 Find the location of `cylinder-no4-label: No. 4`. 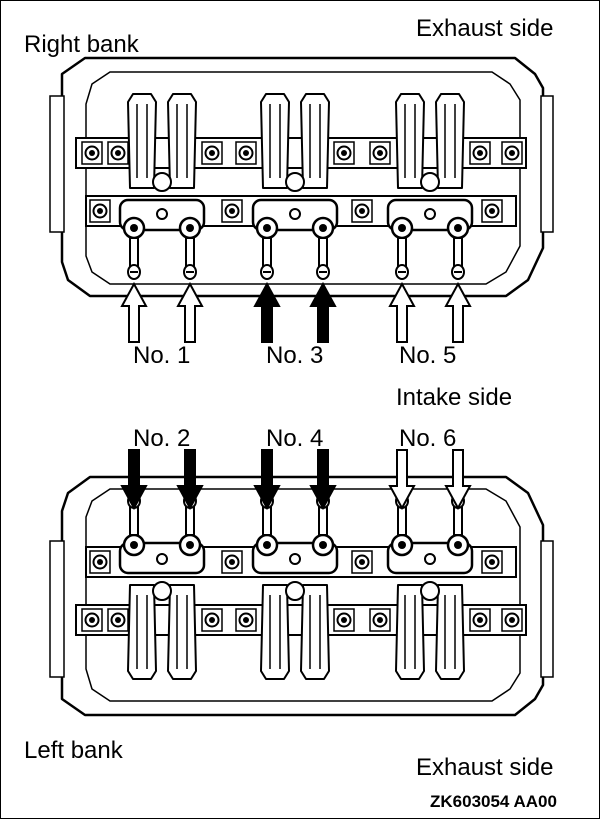

cylinder-no4-label: No. 4 is located at coordinates (295, 438).